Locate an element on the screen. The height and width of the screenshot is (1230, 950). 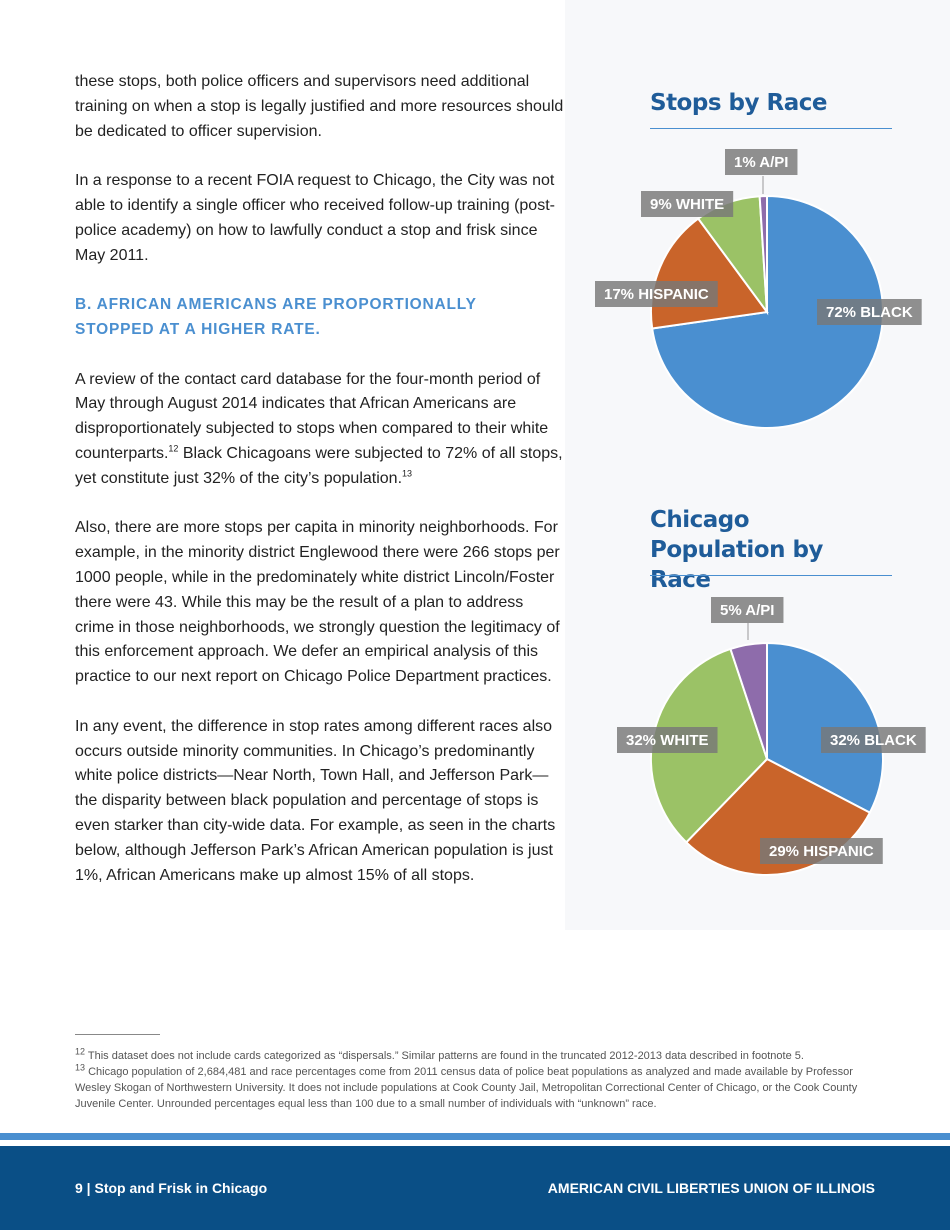
footnote-mark: 13 is located at coordinates (80, 1067).